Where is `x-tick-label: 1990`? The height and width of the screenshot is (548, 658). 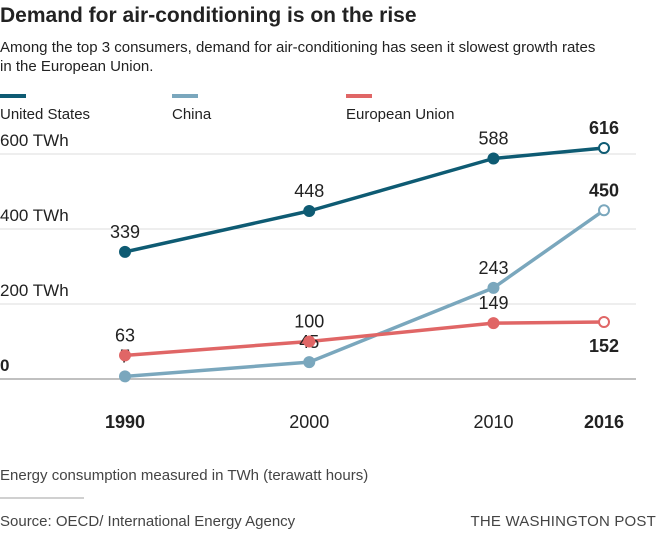
x-tick-label: 1990 is located at coordinates (125, 422).